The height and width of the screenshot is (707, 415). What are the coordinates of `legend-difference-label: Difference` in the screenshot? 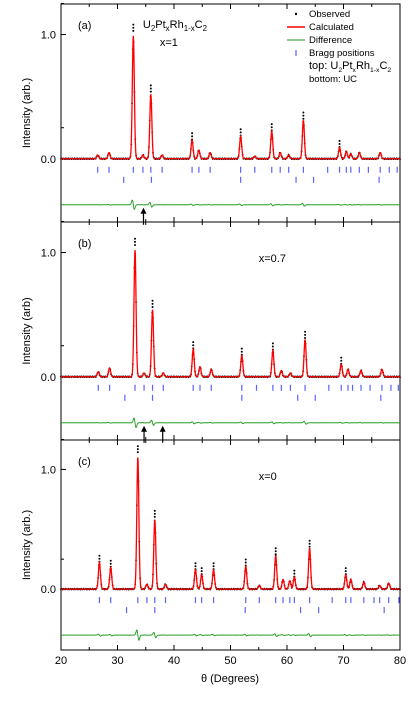 It's located at (330, 40).